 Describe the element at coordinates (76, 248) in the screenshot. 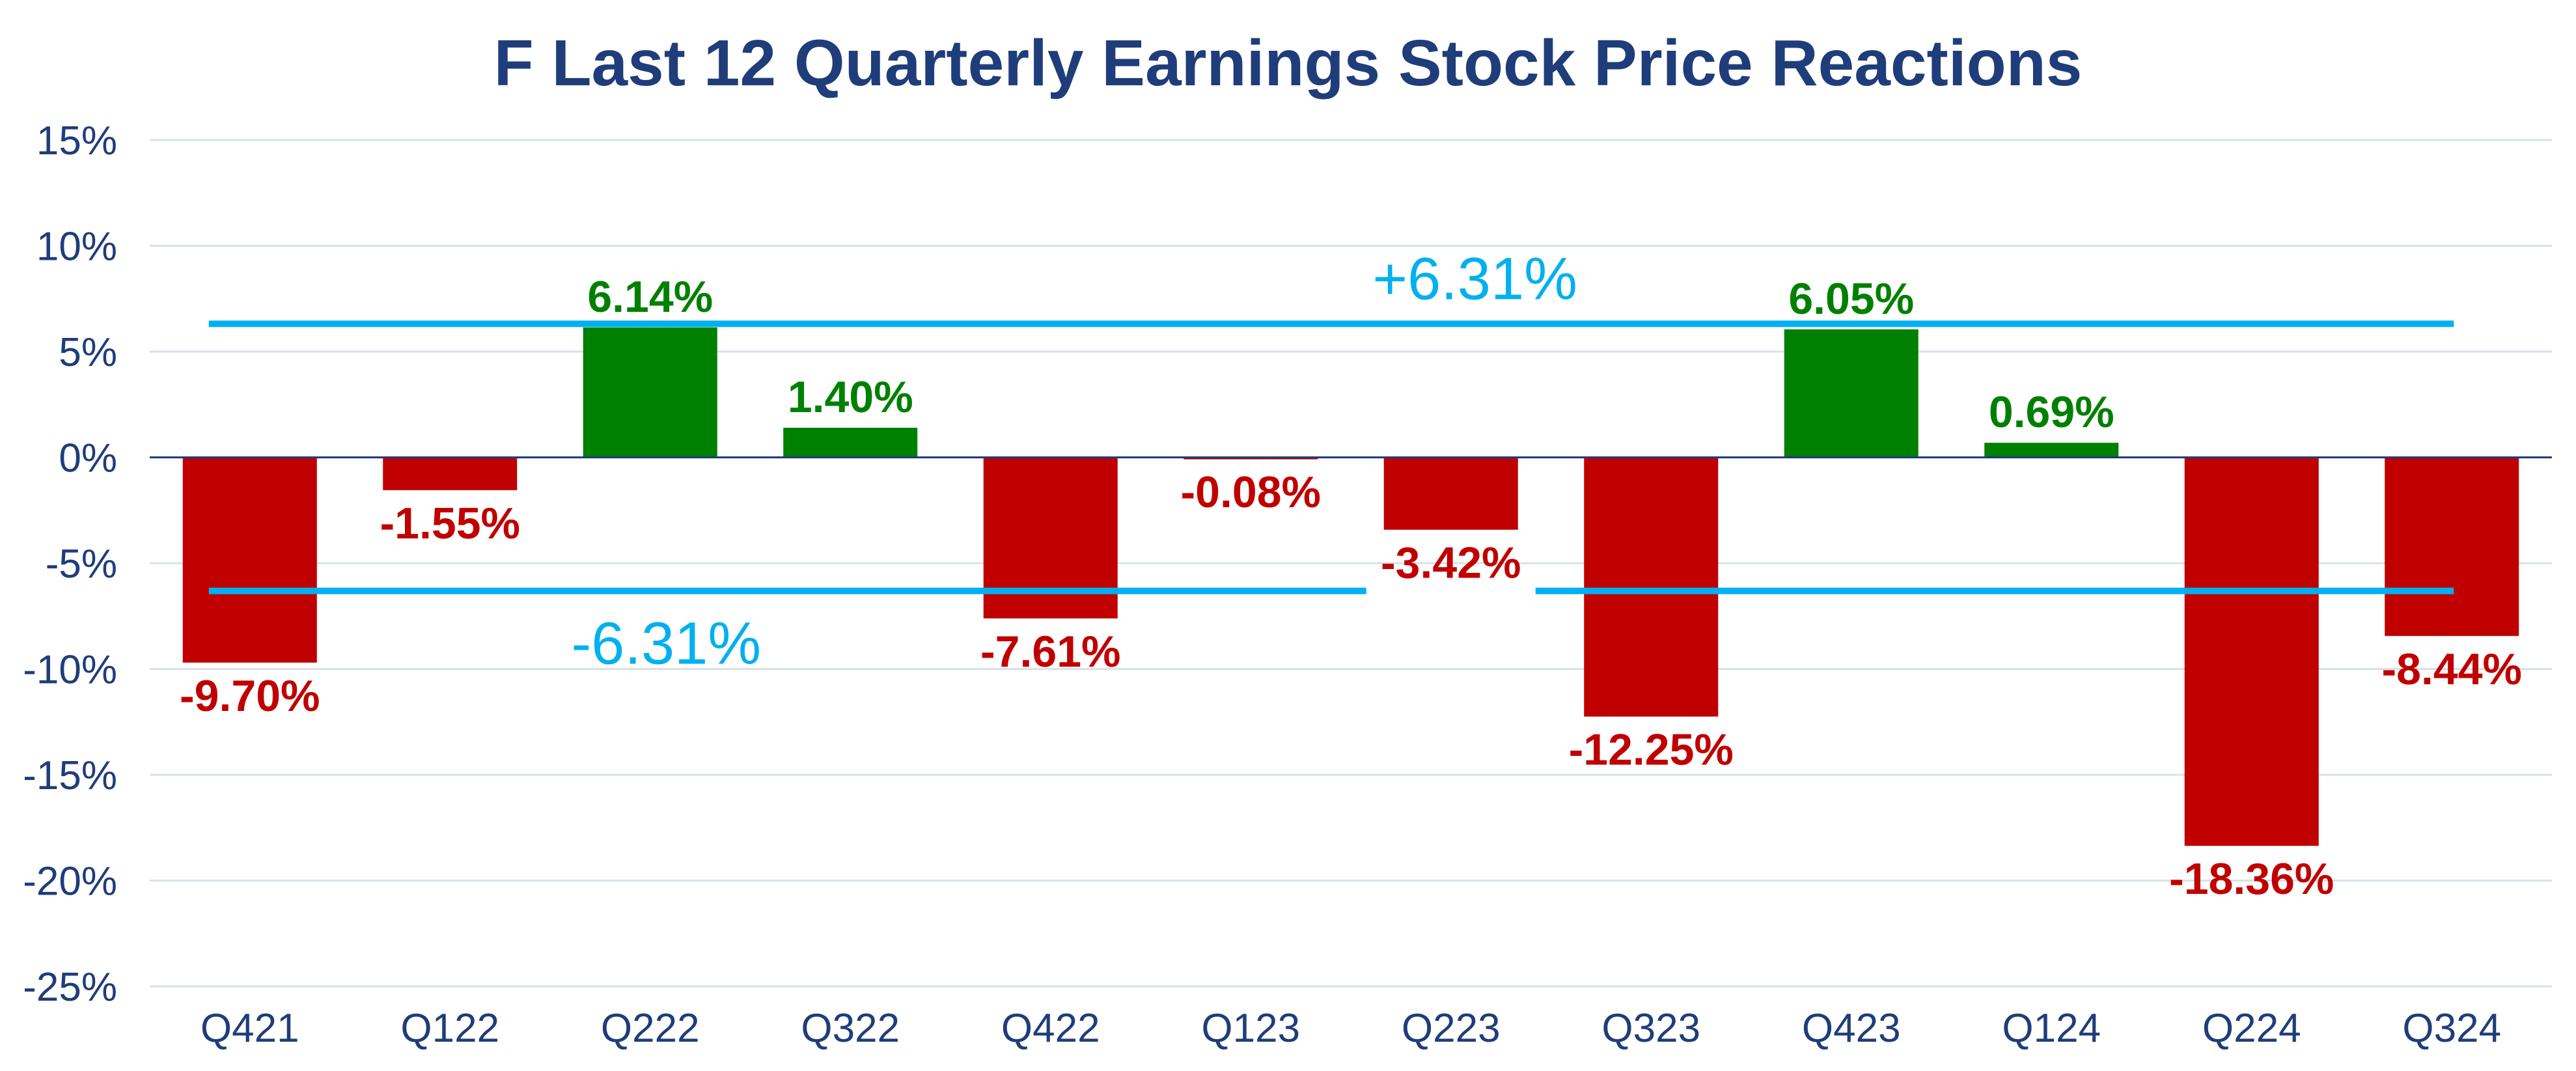

I see `y-tick-label: 10%` at that location.